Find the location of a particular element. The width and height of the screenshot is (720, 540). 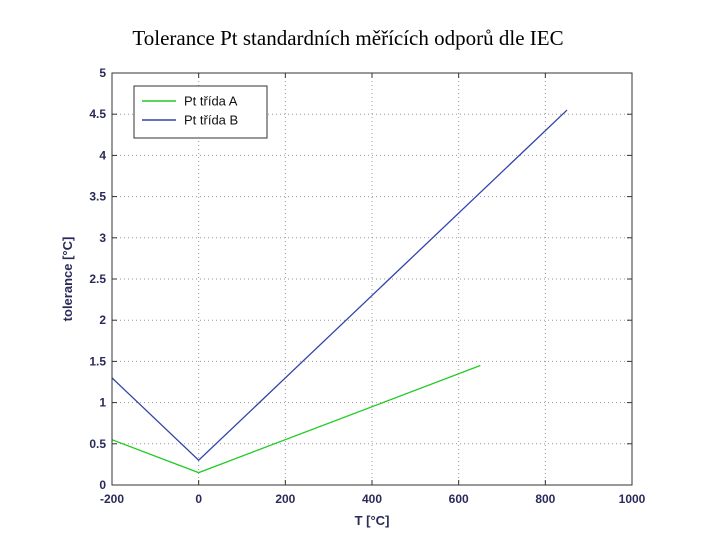

x-tick-label: 200 is located at coordinates (285, 499).